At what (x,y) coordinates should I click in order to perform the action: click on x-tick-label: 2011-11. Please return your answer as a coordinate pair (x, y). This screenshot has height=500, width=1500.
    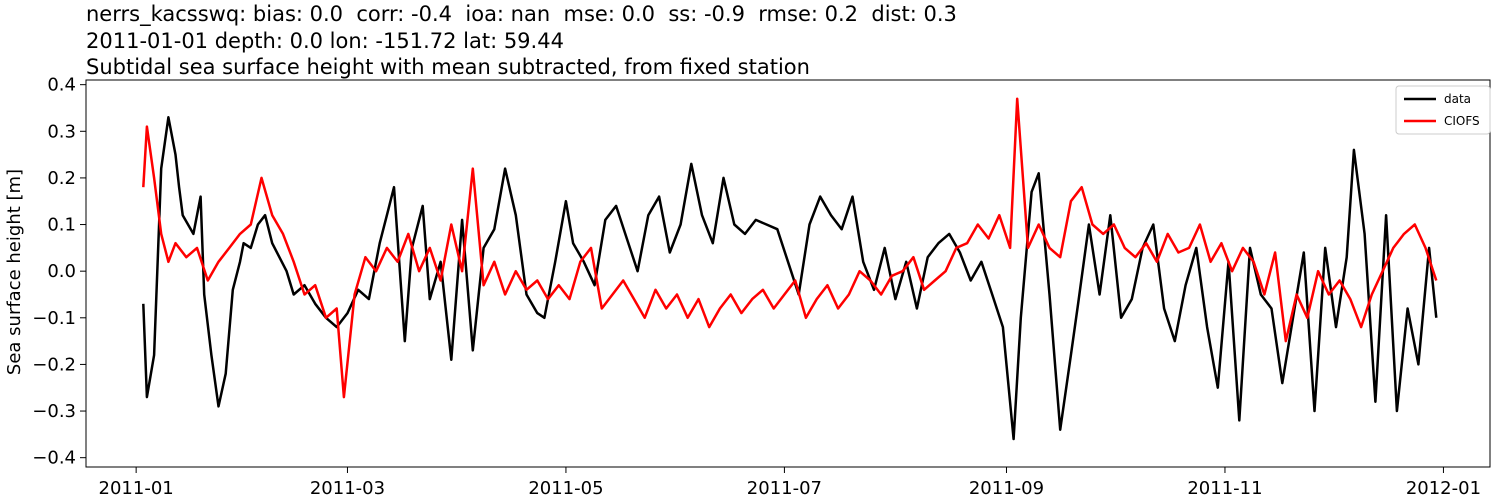
    Looking at the image, I should click on (1224, 488).